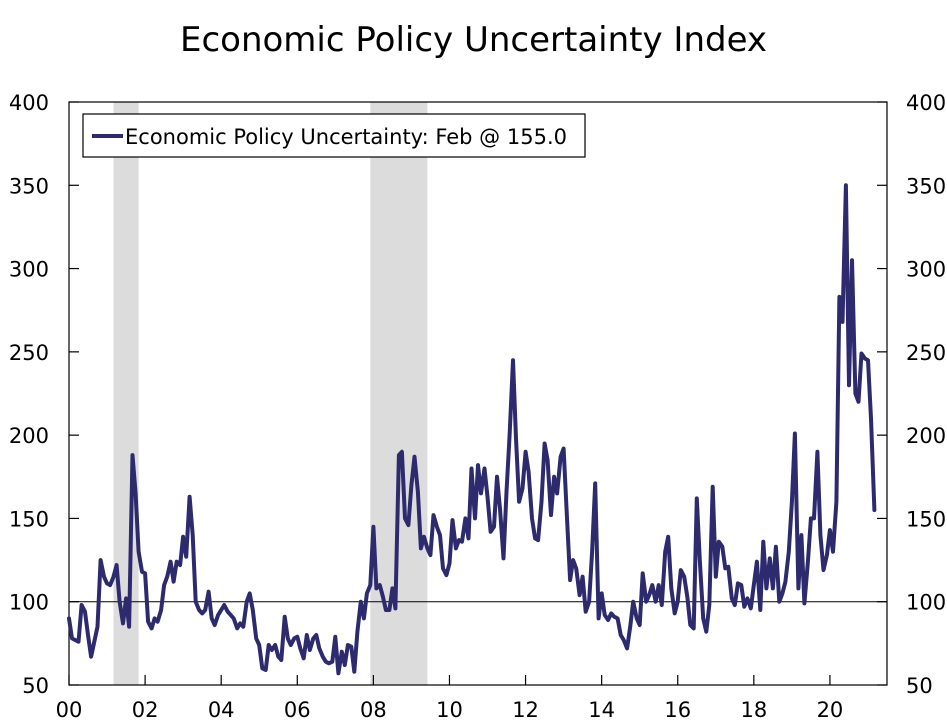 The image size is (947, 727). Describe the element at coordinates (29, 603) in the screenshot. I see `y-tick-label-left-100: 100` at that location.